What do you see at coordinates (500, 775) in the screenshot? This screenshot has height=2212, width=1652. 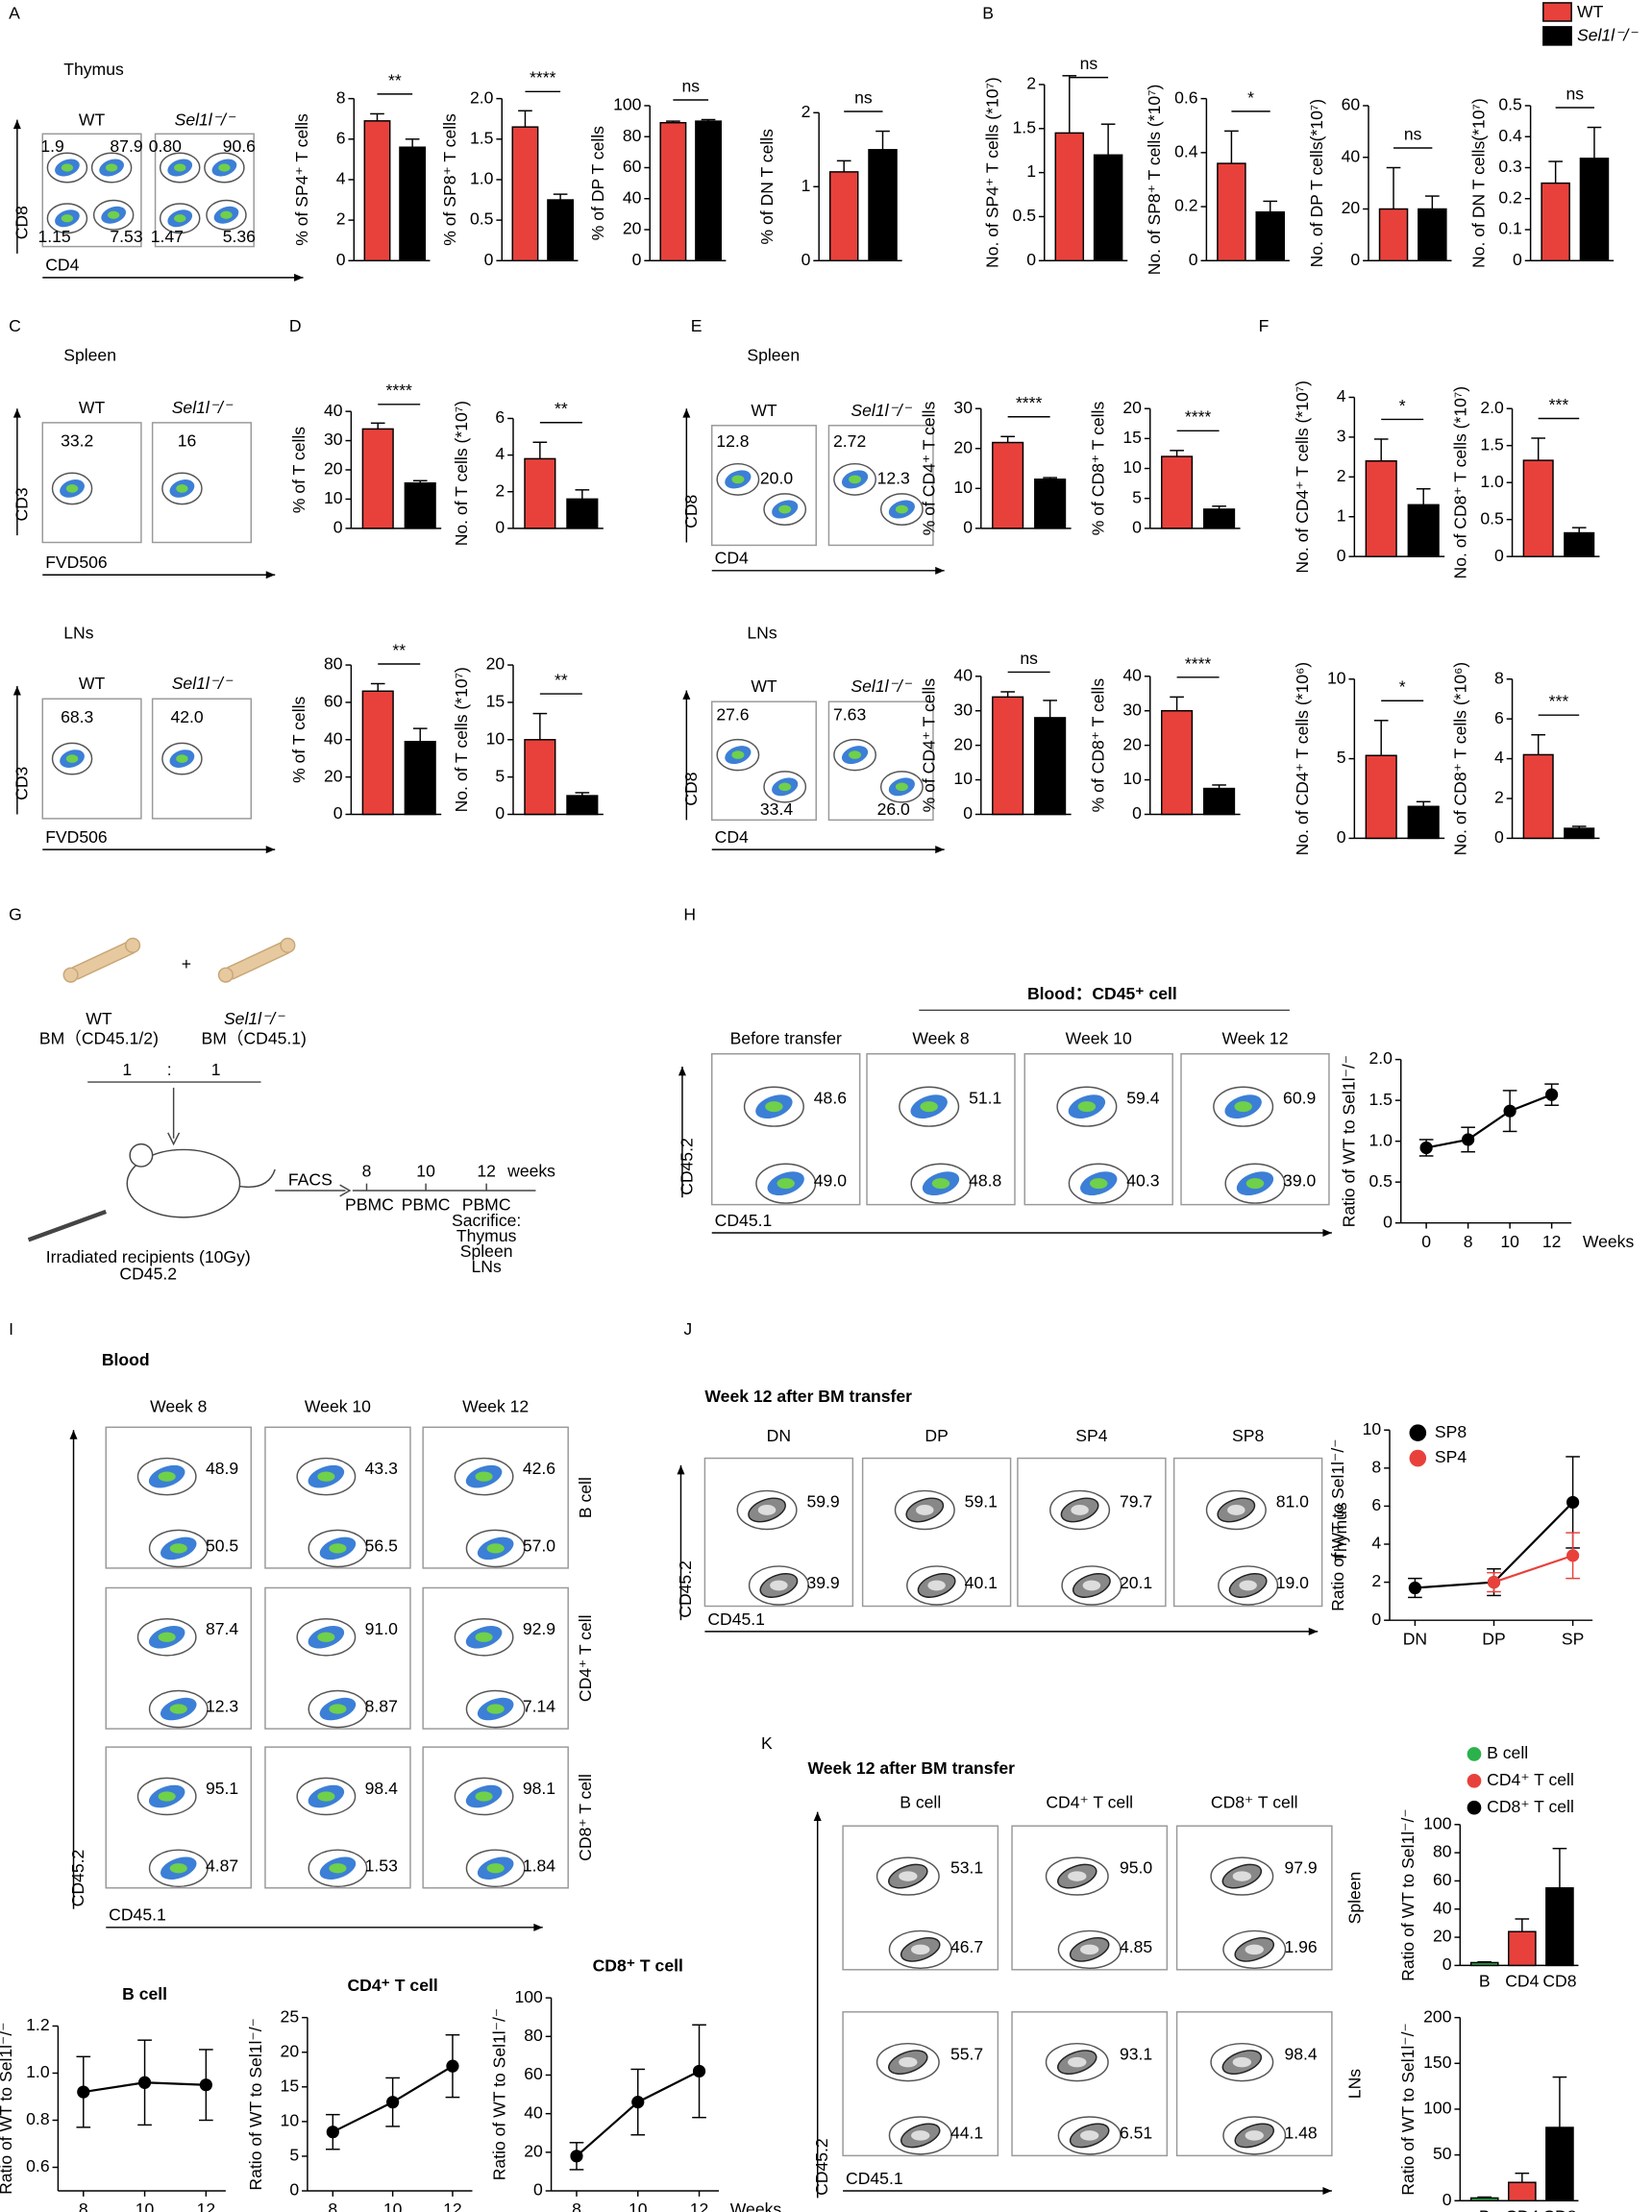 I see `y-tick-label: 5` at bounding box center [500, 775].